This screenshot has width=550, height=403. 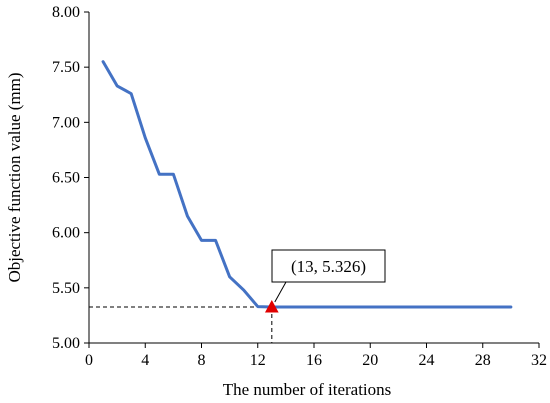 What do you see at coordinates (66, 178) in the screenshot?
I see `y-tick-label: 6.50` at bounding box center [66, 178].